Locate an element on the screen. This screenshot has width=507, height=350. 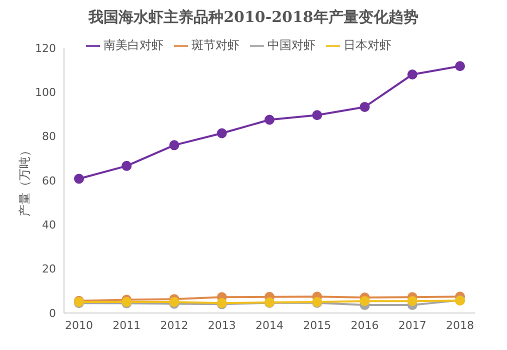
y-tick-label: 80 is located at coordinates (49, 137).